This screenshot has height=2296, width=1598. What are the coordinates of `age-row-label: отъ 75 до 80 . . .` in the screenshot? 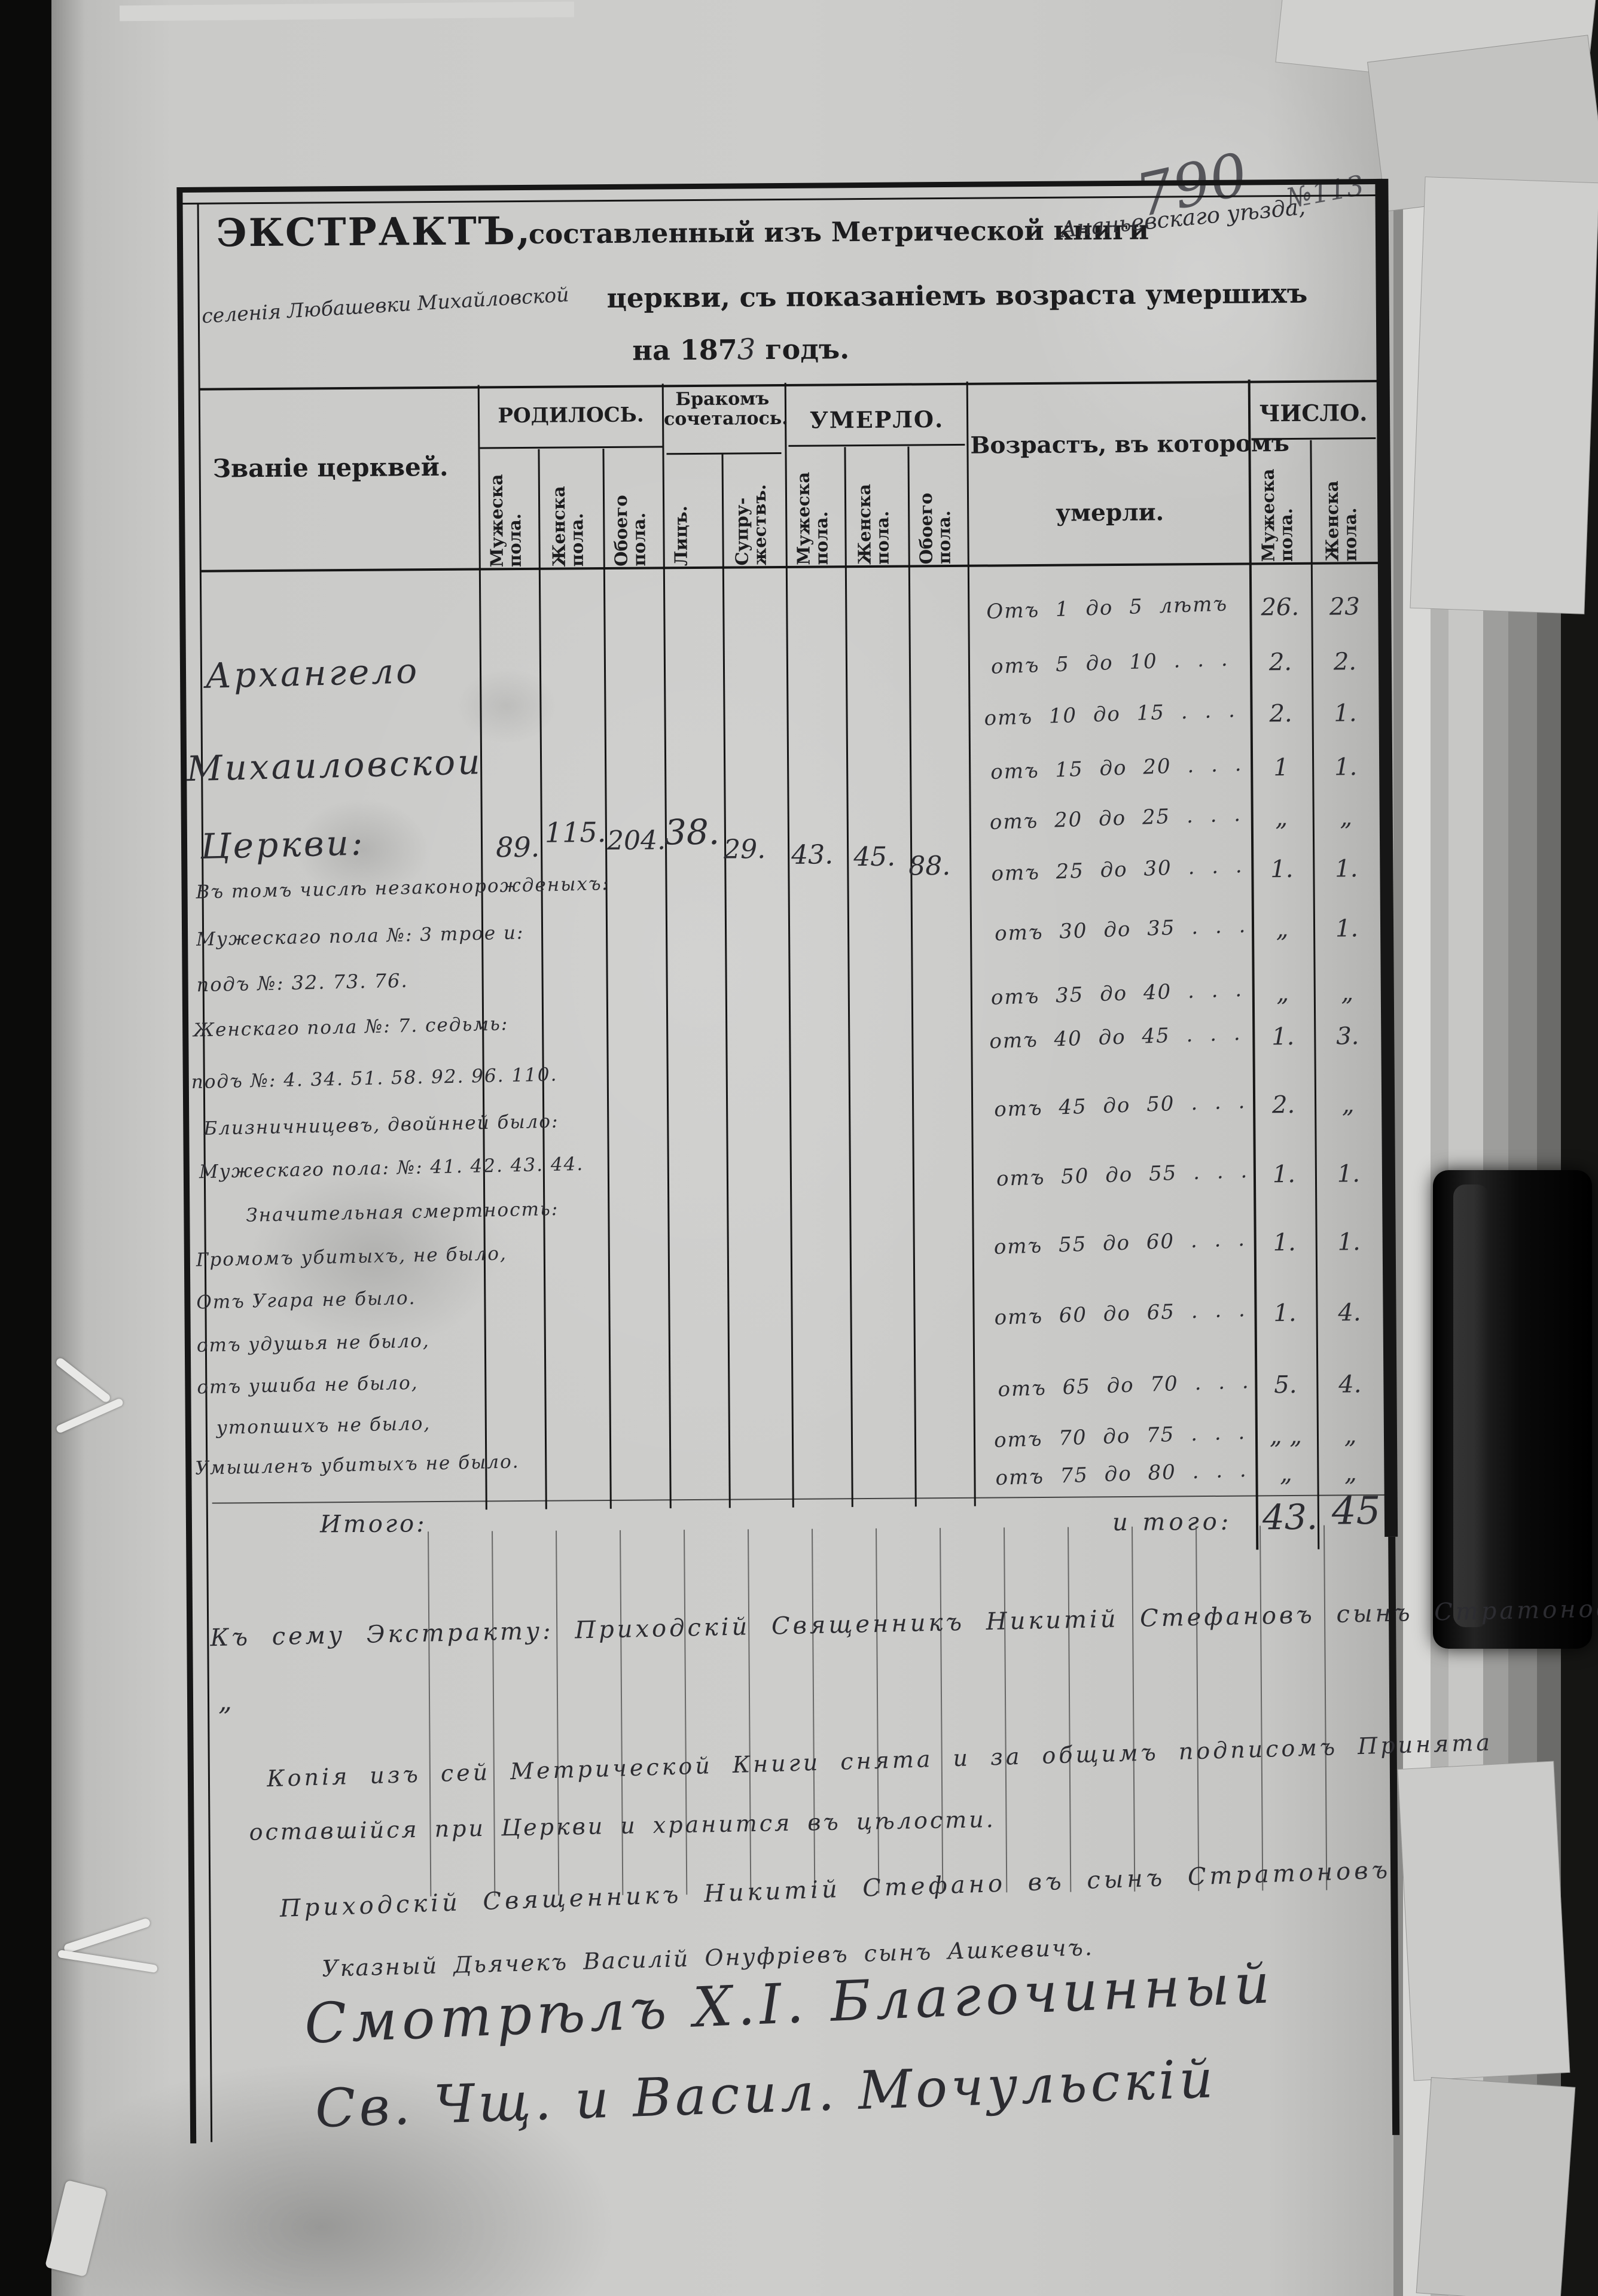 It's located at (1121, 1474).